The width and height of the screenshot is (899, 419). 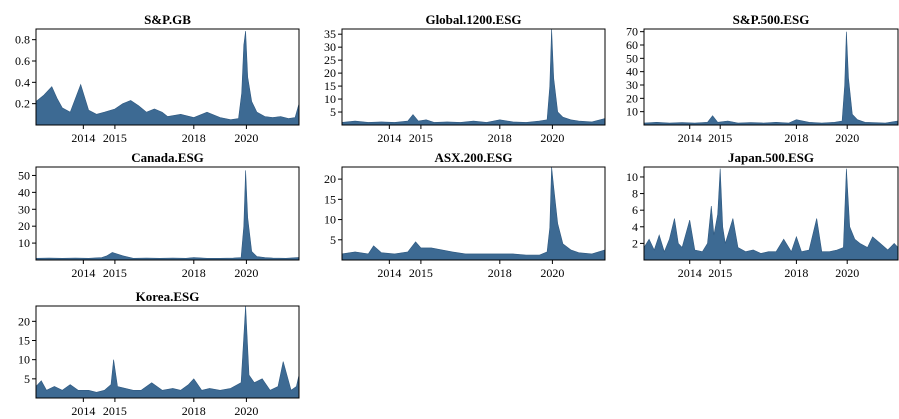 I want to click on panel-title: S&P.GB, so click(x=167, y=19).